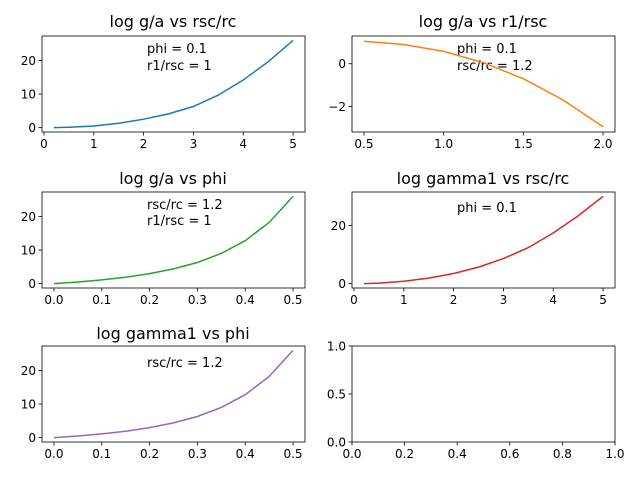 The image size is (640, 480). Describe the element at coordinates (28, 251) in the screenshot. I see `subplot-3-ytick-label: 10` at that location.